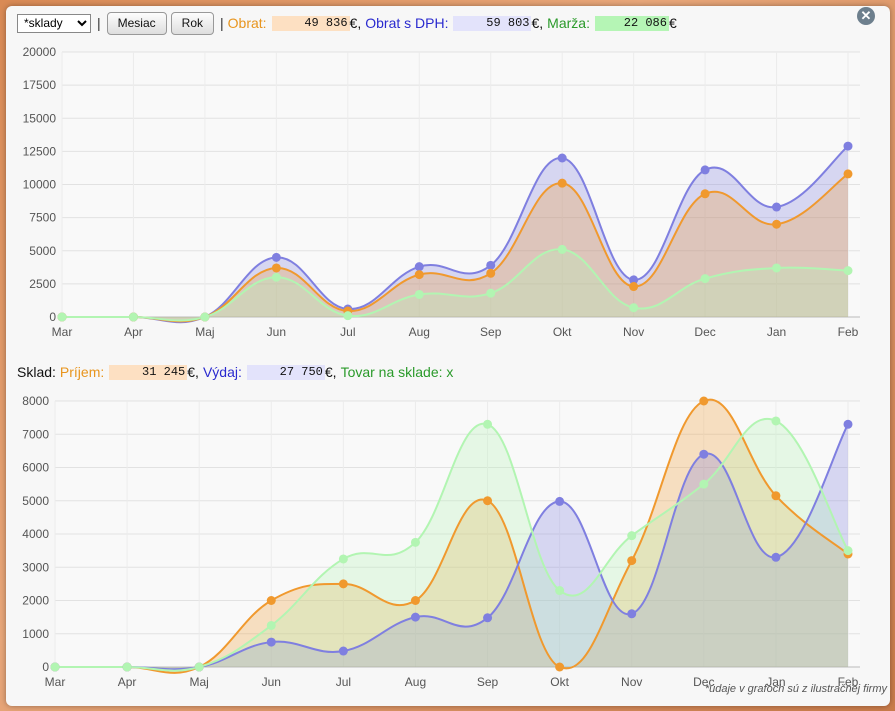 The height and width of the screenshot is (711, 895). What do you see at coordinates (204, 332) in the screenshot?
I see `revenue-x-tick-label: Maj` at bounding box center [204, 332].